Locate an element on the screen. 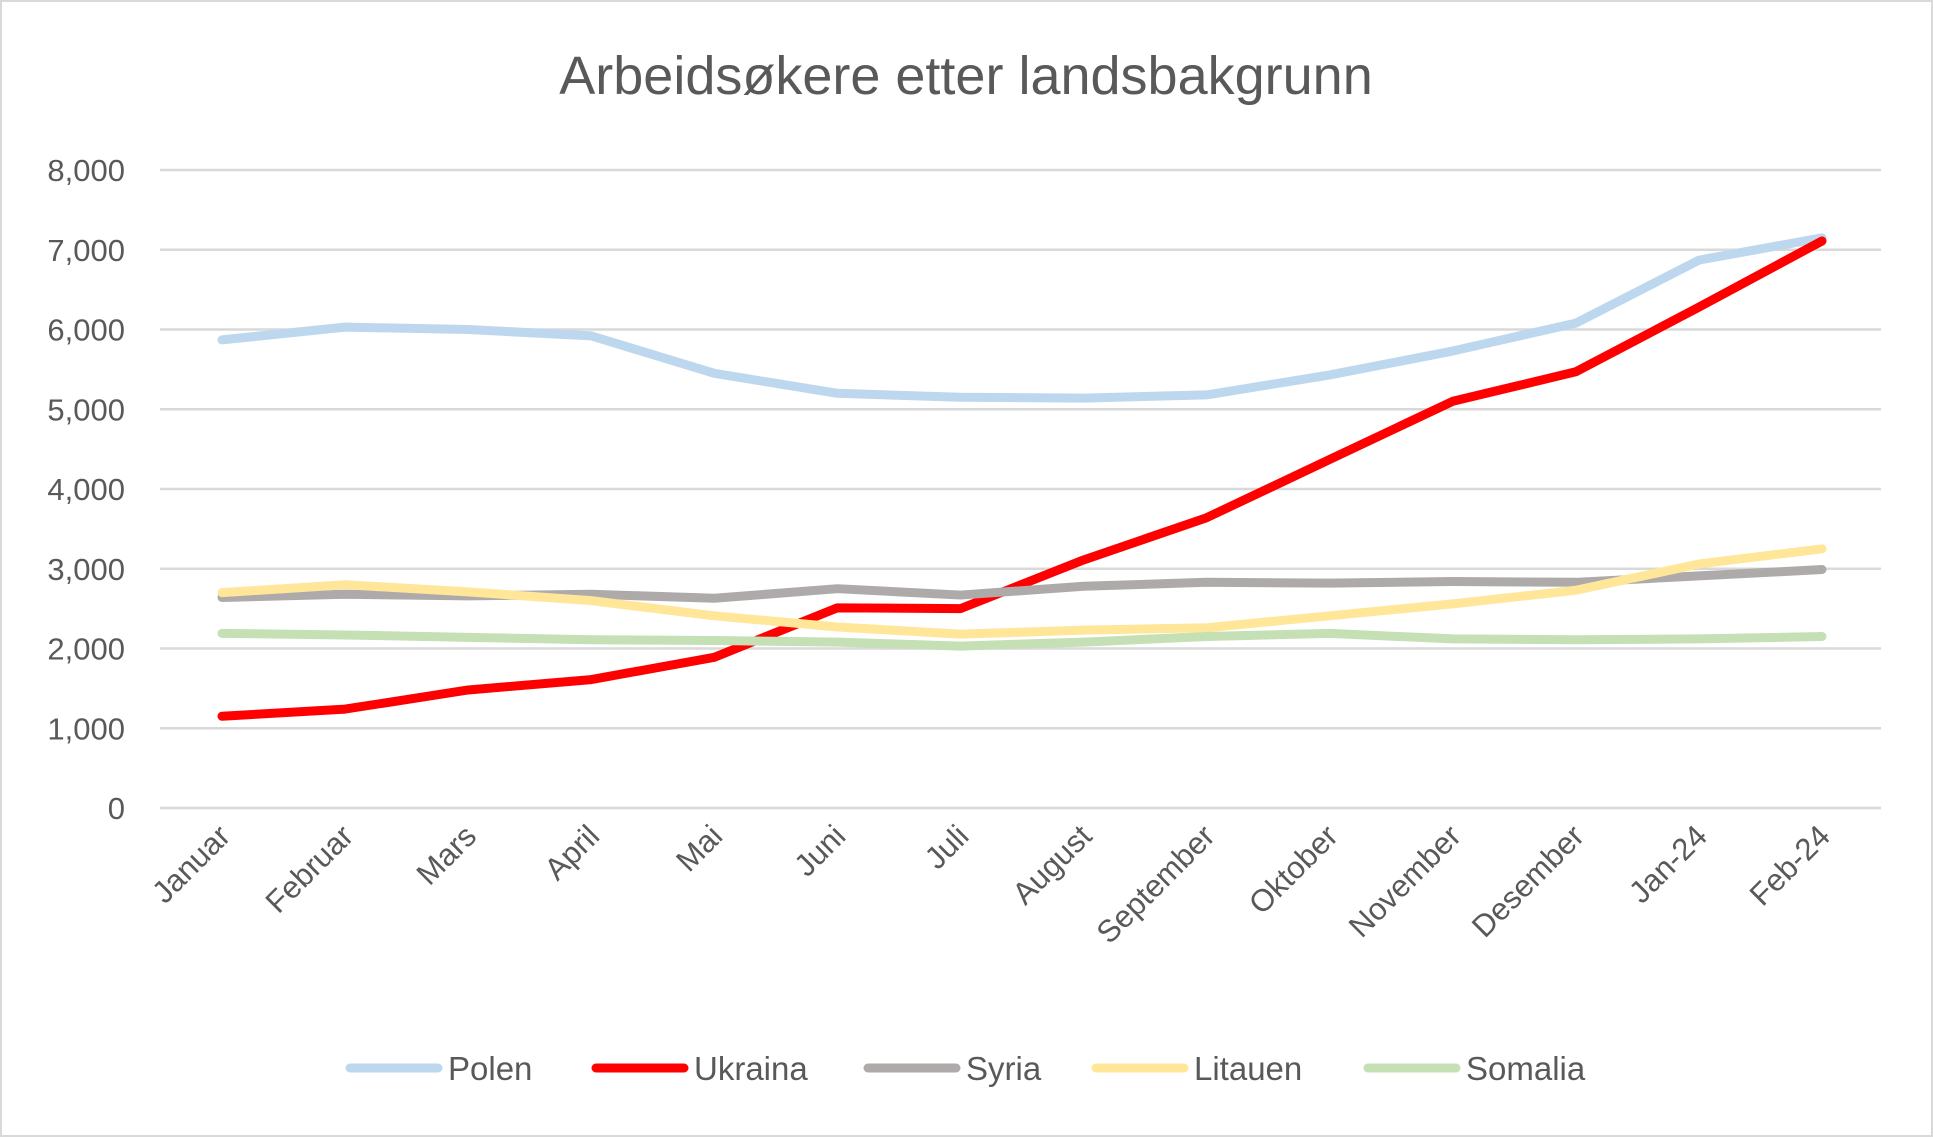  legend-item-ukraina: Ukraina is located at coordinates (699, 1068).